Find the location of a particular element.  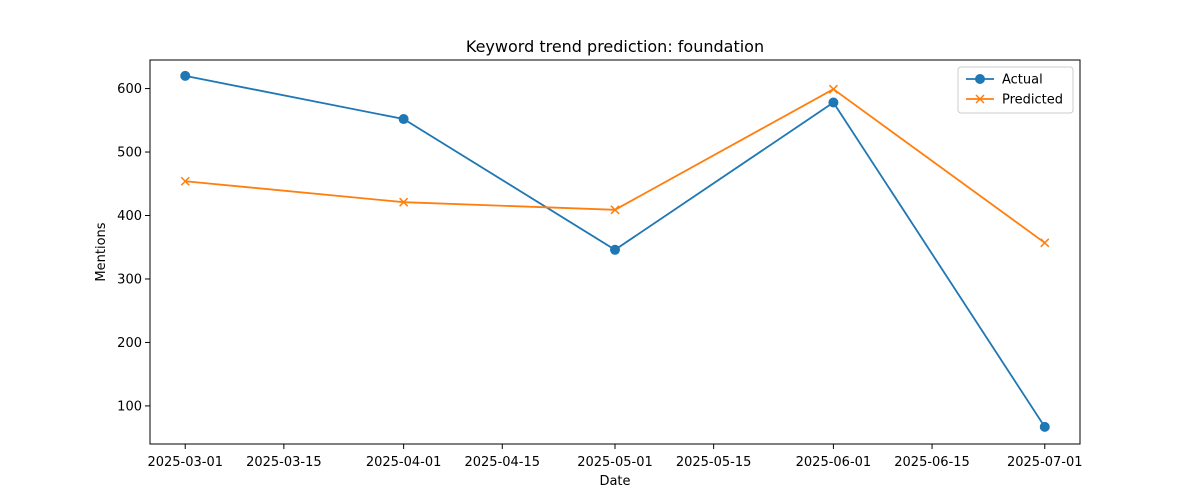

x-tick-label: 2025-06-15 is located at coordinates (932, 462).